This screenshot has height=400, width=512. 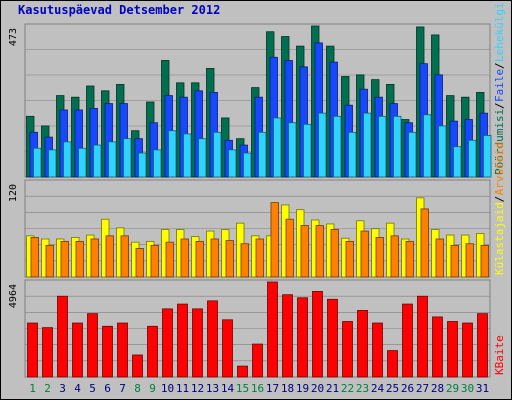 I want to click on x-tick-label-day-26: 26, so click(x=407, y=388).